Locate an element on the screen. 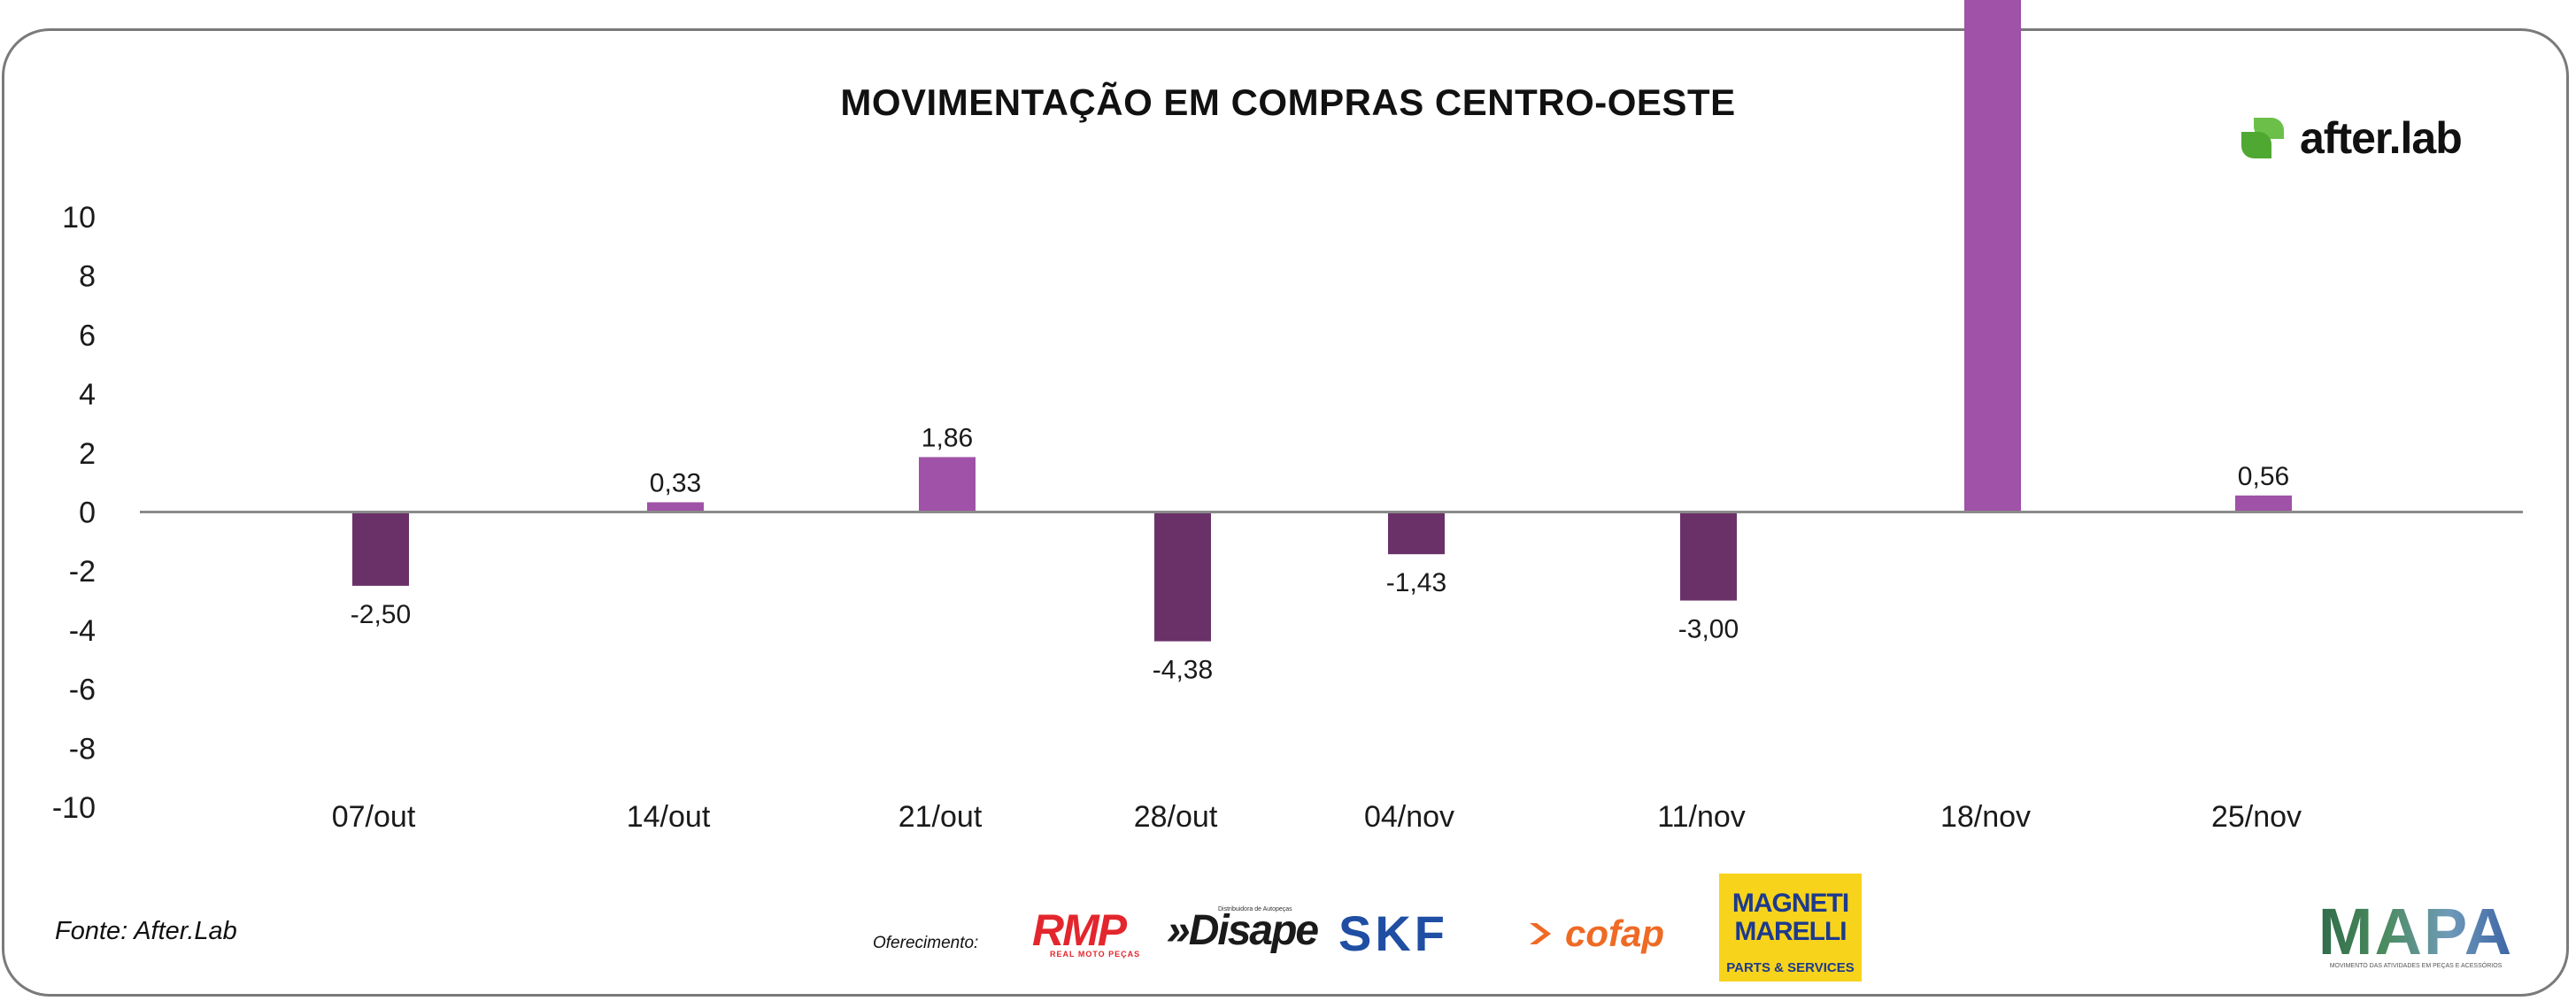 The image size is (2576, 1001). sponsor-disape-logo: Distribuidora de Autopeças »Disape is located at coordinates (1244, 933).